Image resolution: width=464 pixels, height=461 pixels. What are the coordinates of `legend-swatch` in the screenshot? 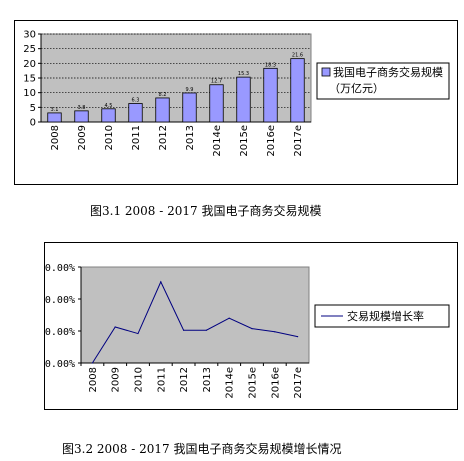 It's located at (326, 72).